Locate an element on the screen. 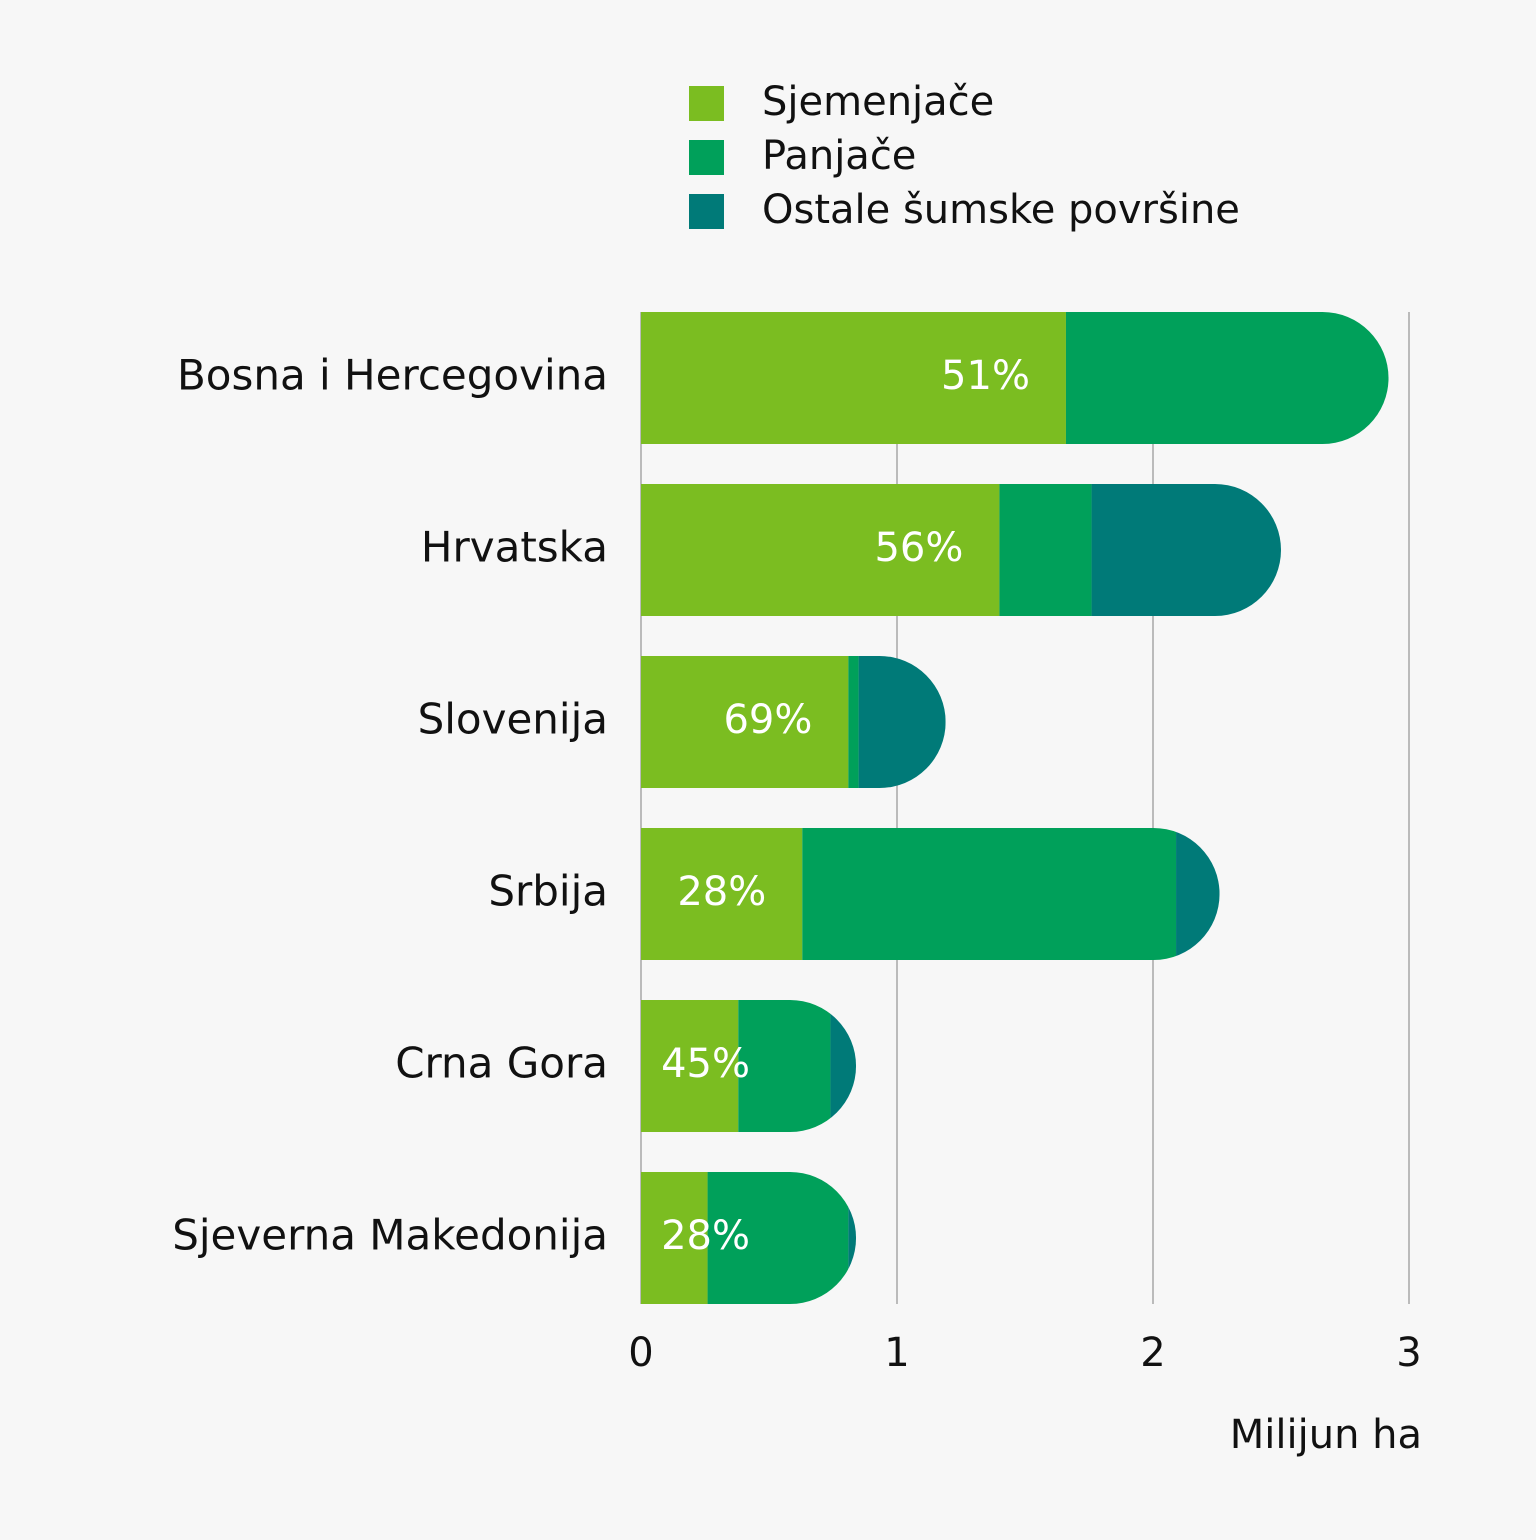  x-tick-label: 0 is located at coordinates (640, 1353).